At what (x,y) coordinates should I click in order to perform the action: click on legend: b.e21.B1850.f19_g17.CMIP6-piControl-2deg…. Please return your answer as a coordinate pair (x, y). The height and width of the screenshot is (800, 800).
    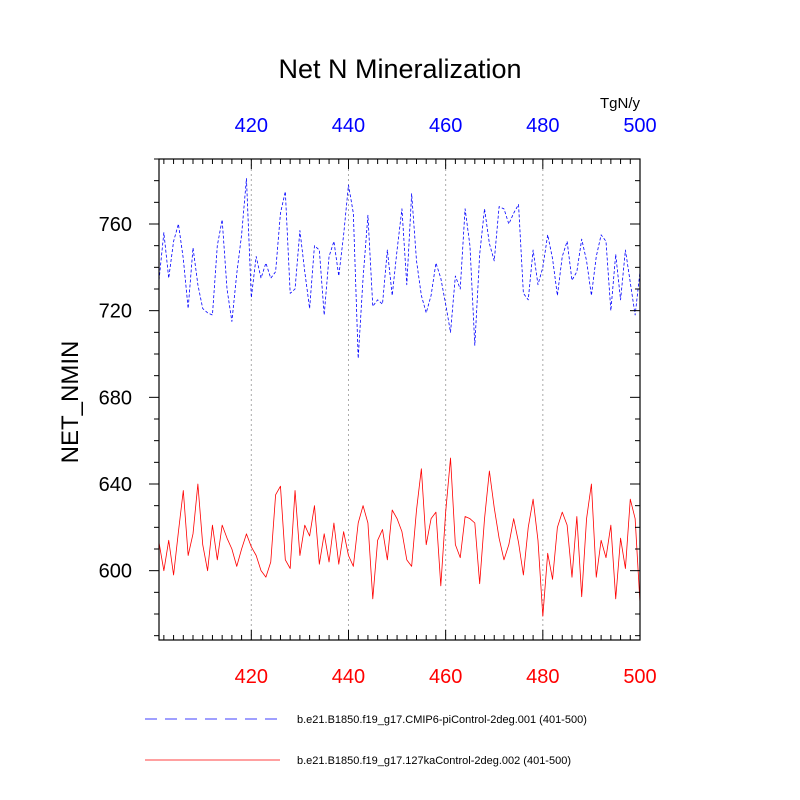
    Looking at the image, I should click on (366, 740).